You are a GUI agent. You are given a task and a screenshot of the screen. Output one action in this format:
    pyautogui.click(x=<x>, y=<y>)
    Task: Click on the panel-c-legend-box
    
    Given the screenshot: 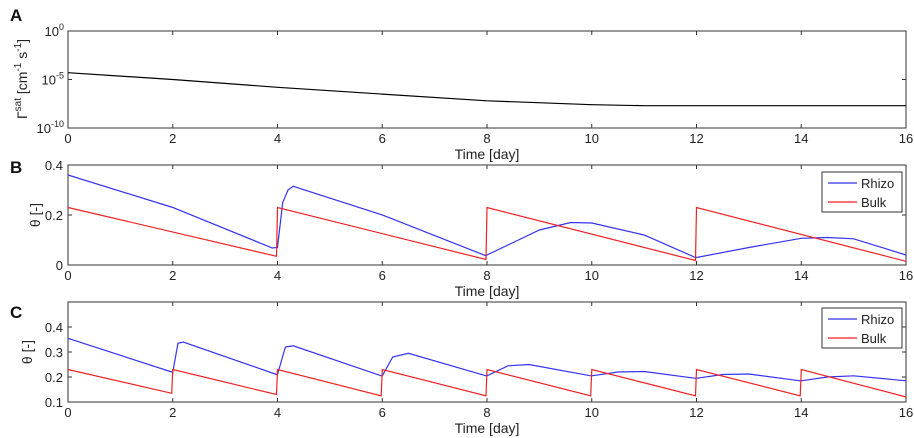 What is the action you would take?
    pyautogui.click(x=862, y=328)
    